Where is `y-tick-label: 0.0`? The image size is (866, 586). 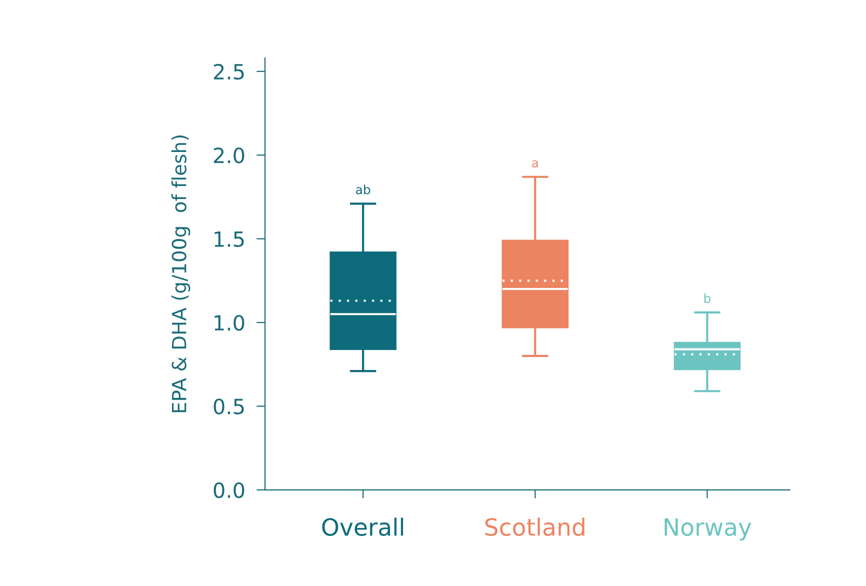
y-tick-label: 0.0 is located at coordinates (229, 490).